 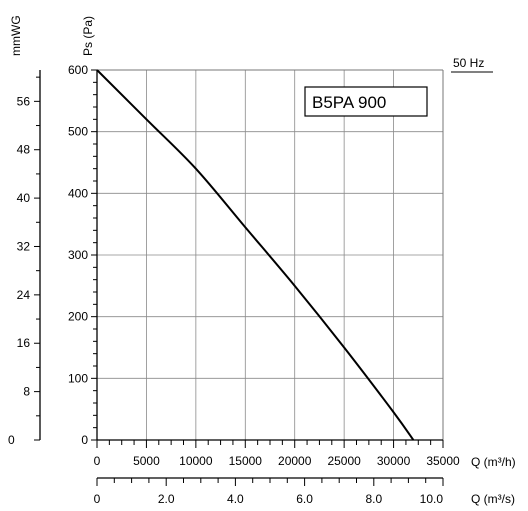 I want to click on q-m3h-tick-label: 35000, so click(x=443, y=461).